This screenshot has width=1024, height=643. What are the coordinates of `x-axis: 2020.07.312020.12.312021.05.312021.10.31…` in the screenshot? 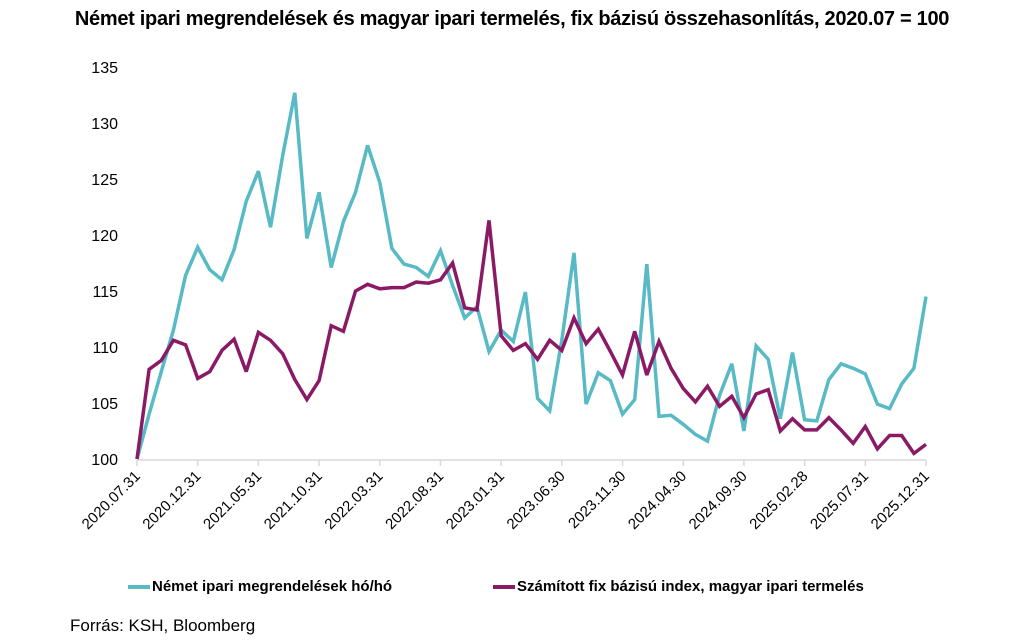 It's located at (506, 496).